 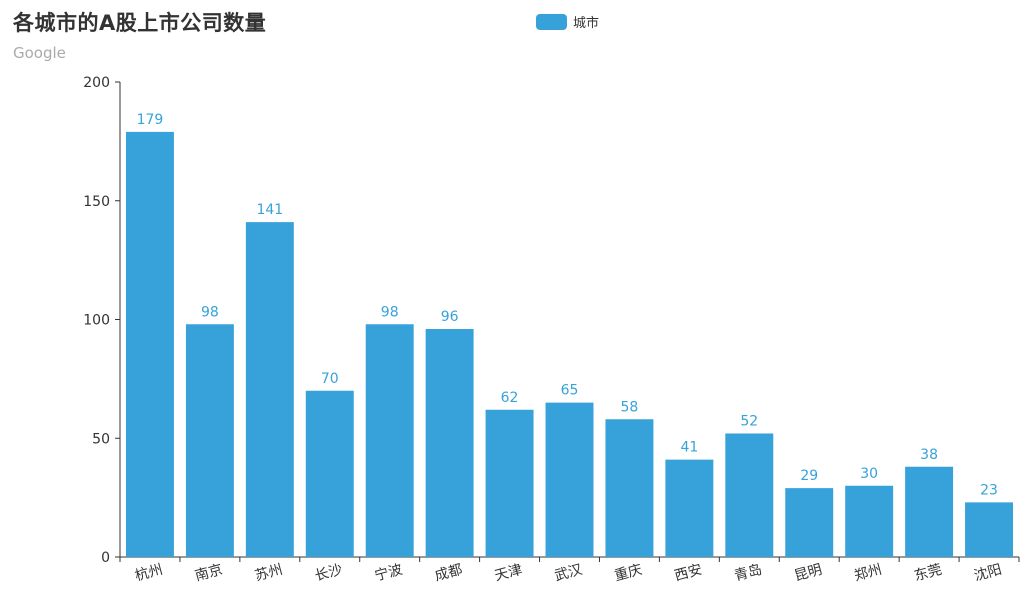 What do you see at coordinates (450, 317) in the screenshot?
I see `bar-value-label: 96` at bounding box center [450, 317].